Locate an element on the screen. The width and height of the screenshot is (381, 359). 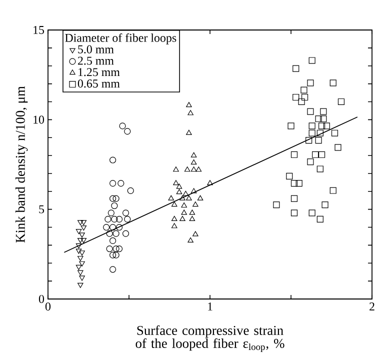
x-axis-title: Surface compressive strain of the looped fiber ε$_{loop}$, % is located at coordinates (210, 338).